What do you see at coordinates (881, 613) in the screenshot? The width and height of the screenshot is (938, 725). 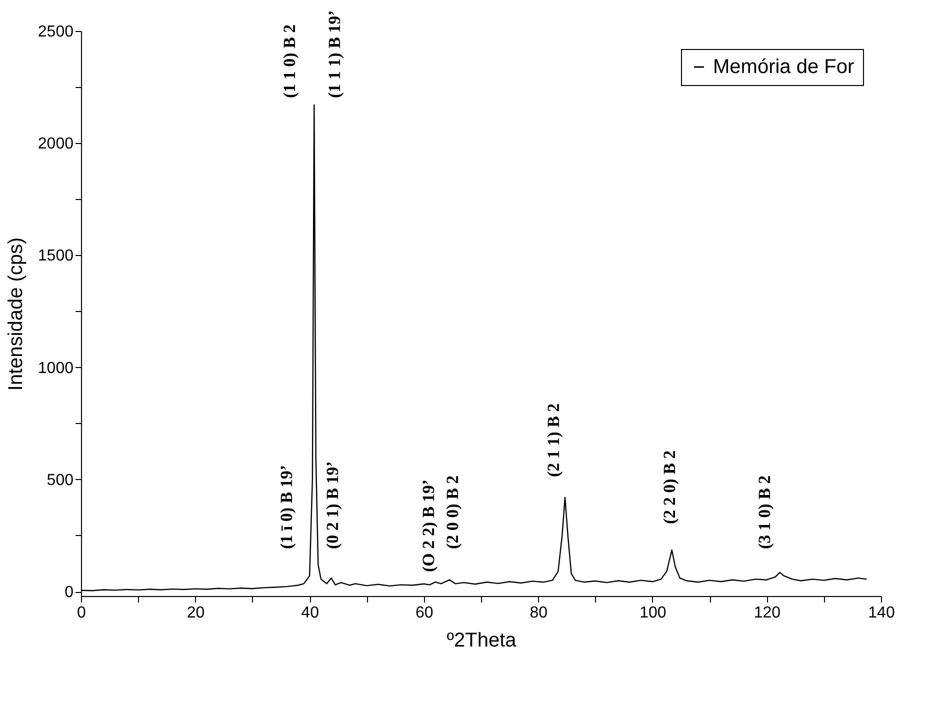 I see `x-tick-label: 140` at bounding box center [881, 613].